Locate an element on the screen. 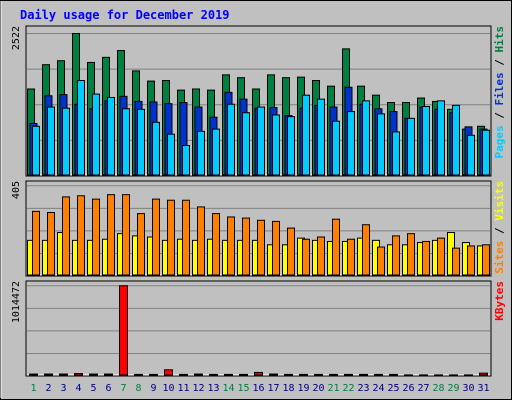 Image resolution: width=512 pixels, height=400 pixels. x-tick-label: 16 is located at coordinates (258, 388).